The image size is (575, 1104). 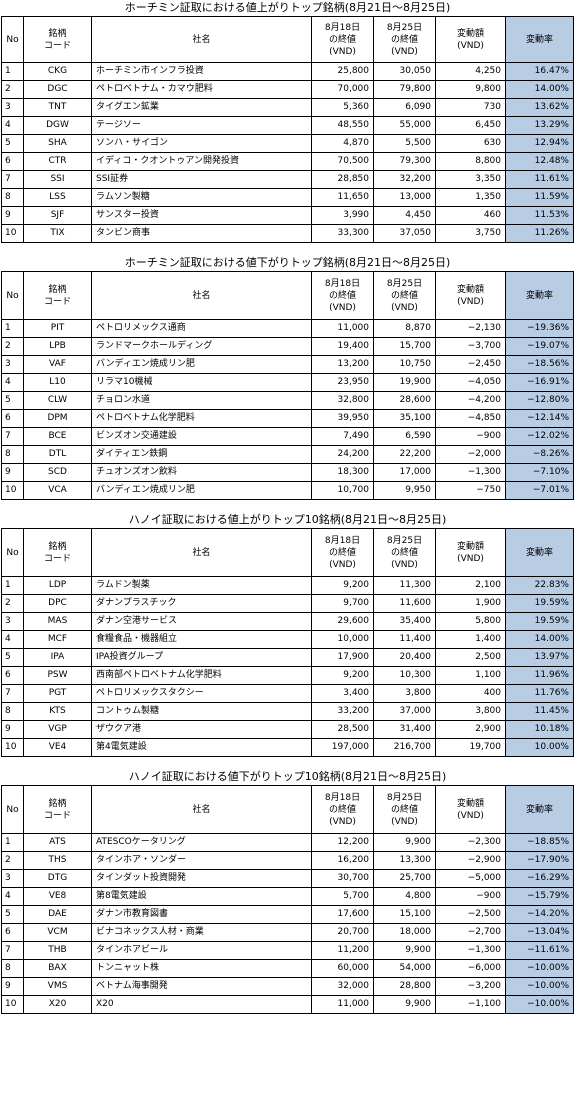 What do you see at coordinates (539, 1004) in the screenshot?
I see `cell-rate: −10.00%` at bounding box center [539, 1004].